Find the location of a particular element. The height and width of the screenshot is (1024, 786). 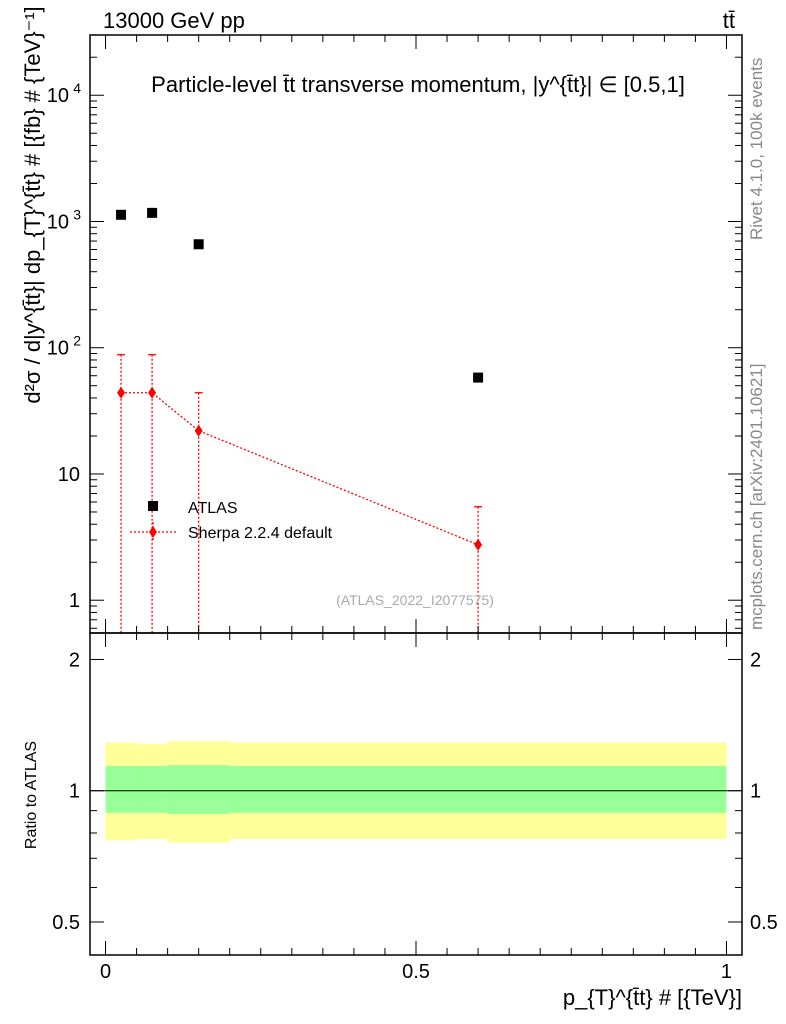

watermark: (ATLAS_2022_I2077575) is located at coordinates (415, 600).